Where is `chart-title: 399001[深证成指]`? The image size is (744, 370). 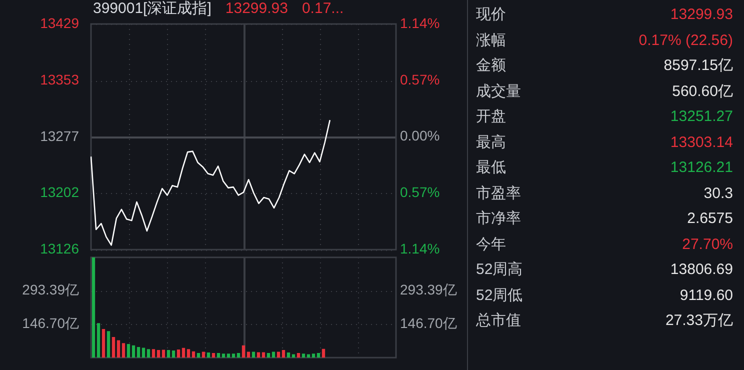 chart-title: 399001[深证成指] is located at coordinates (152, 9).